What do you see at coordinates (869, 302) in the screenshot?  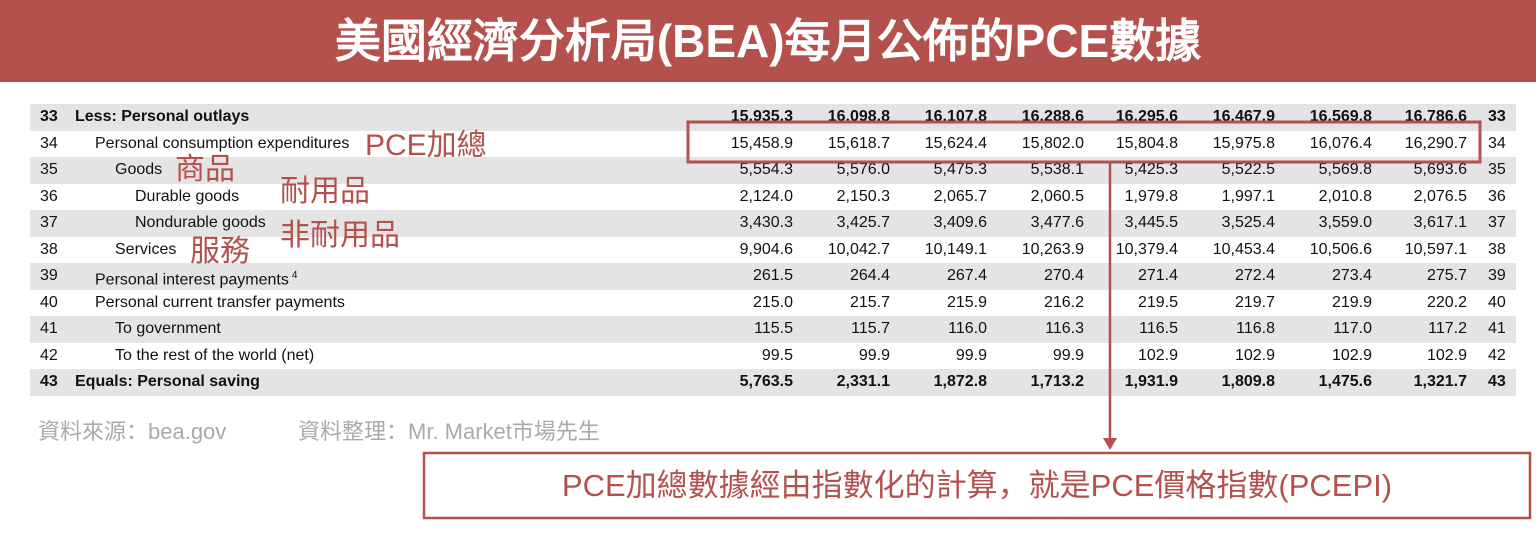 I see `cell-value: 215.7` at bounding box center [869, 302].